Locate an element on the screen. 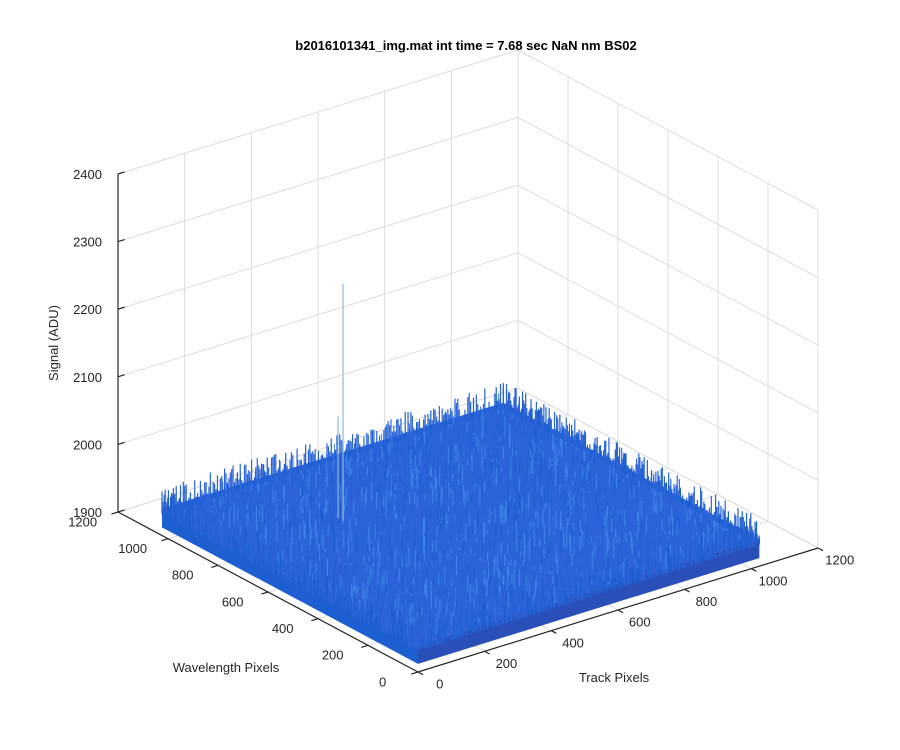 This screenshot has width=900, height=750. x-axis-title: Track Pixels is located at coordinates (614, 677).